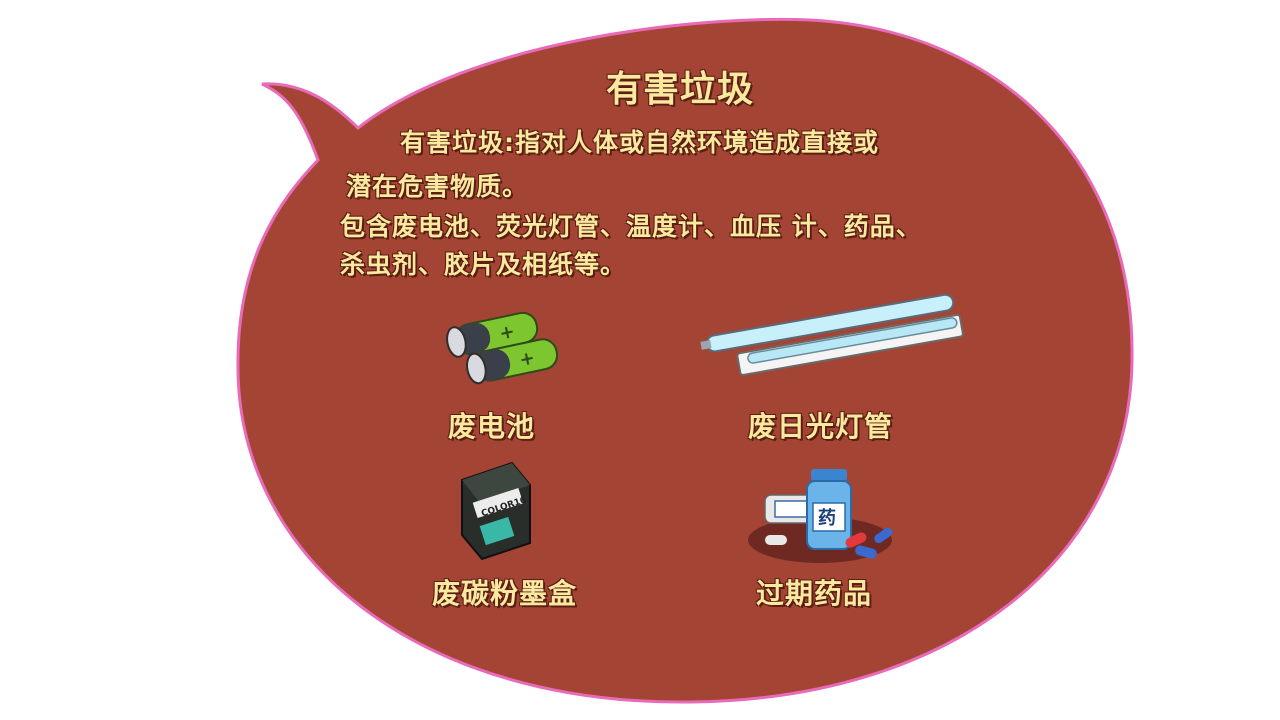 The image size is (1280, 720). Describe the element at coordinates (502, 348) in the screenshot. I see `battery-icon: + +` at that location.